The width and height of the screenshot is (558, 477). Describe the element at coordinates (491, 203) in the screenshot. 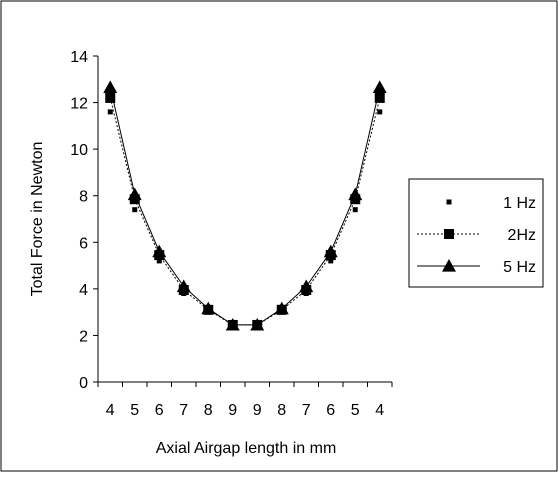

I see `legend-entry: 1 Hz` at that location.